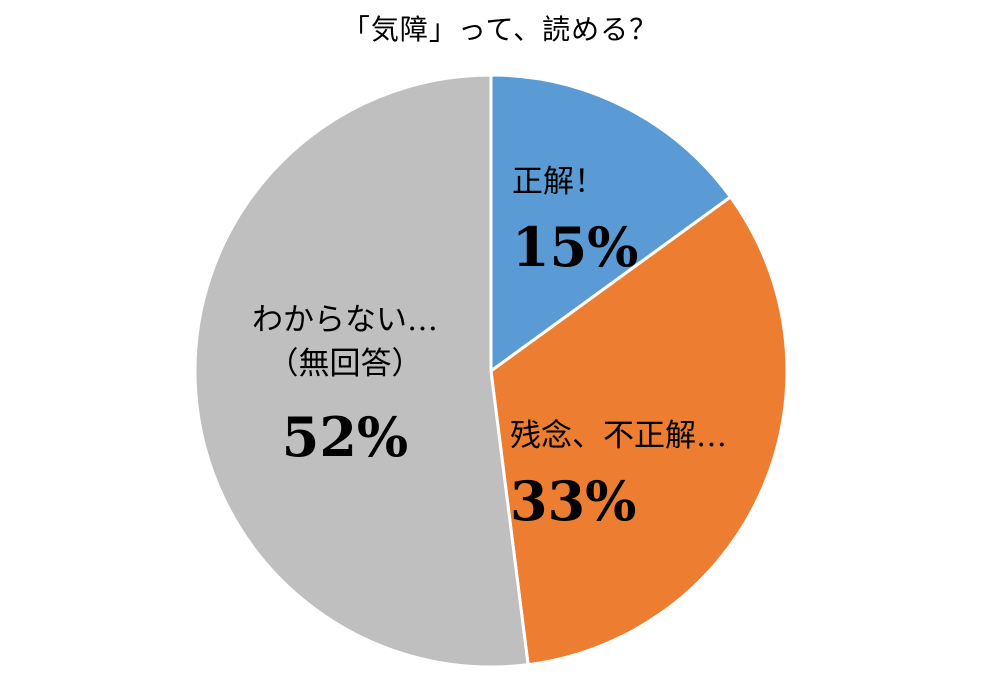 The height and width of the screenshot is (677, 1000). I want to click on slice-3-value-label: 52%, so click(345, 437).